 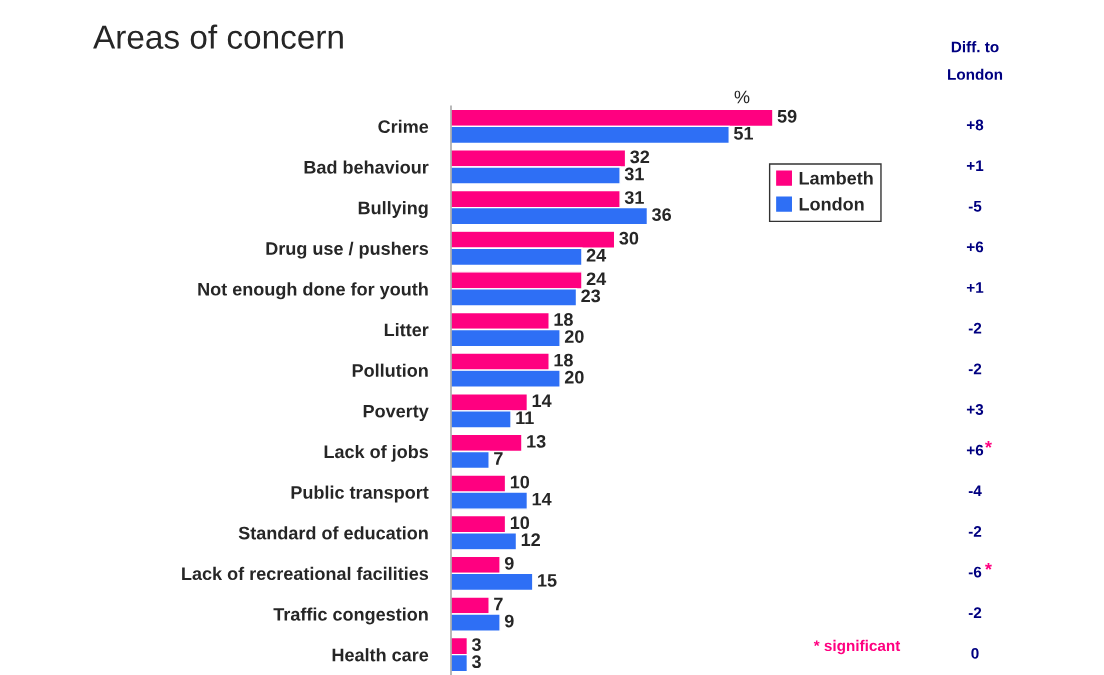 I want to click on data-label: 11, so click(x=525, y=418).